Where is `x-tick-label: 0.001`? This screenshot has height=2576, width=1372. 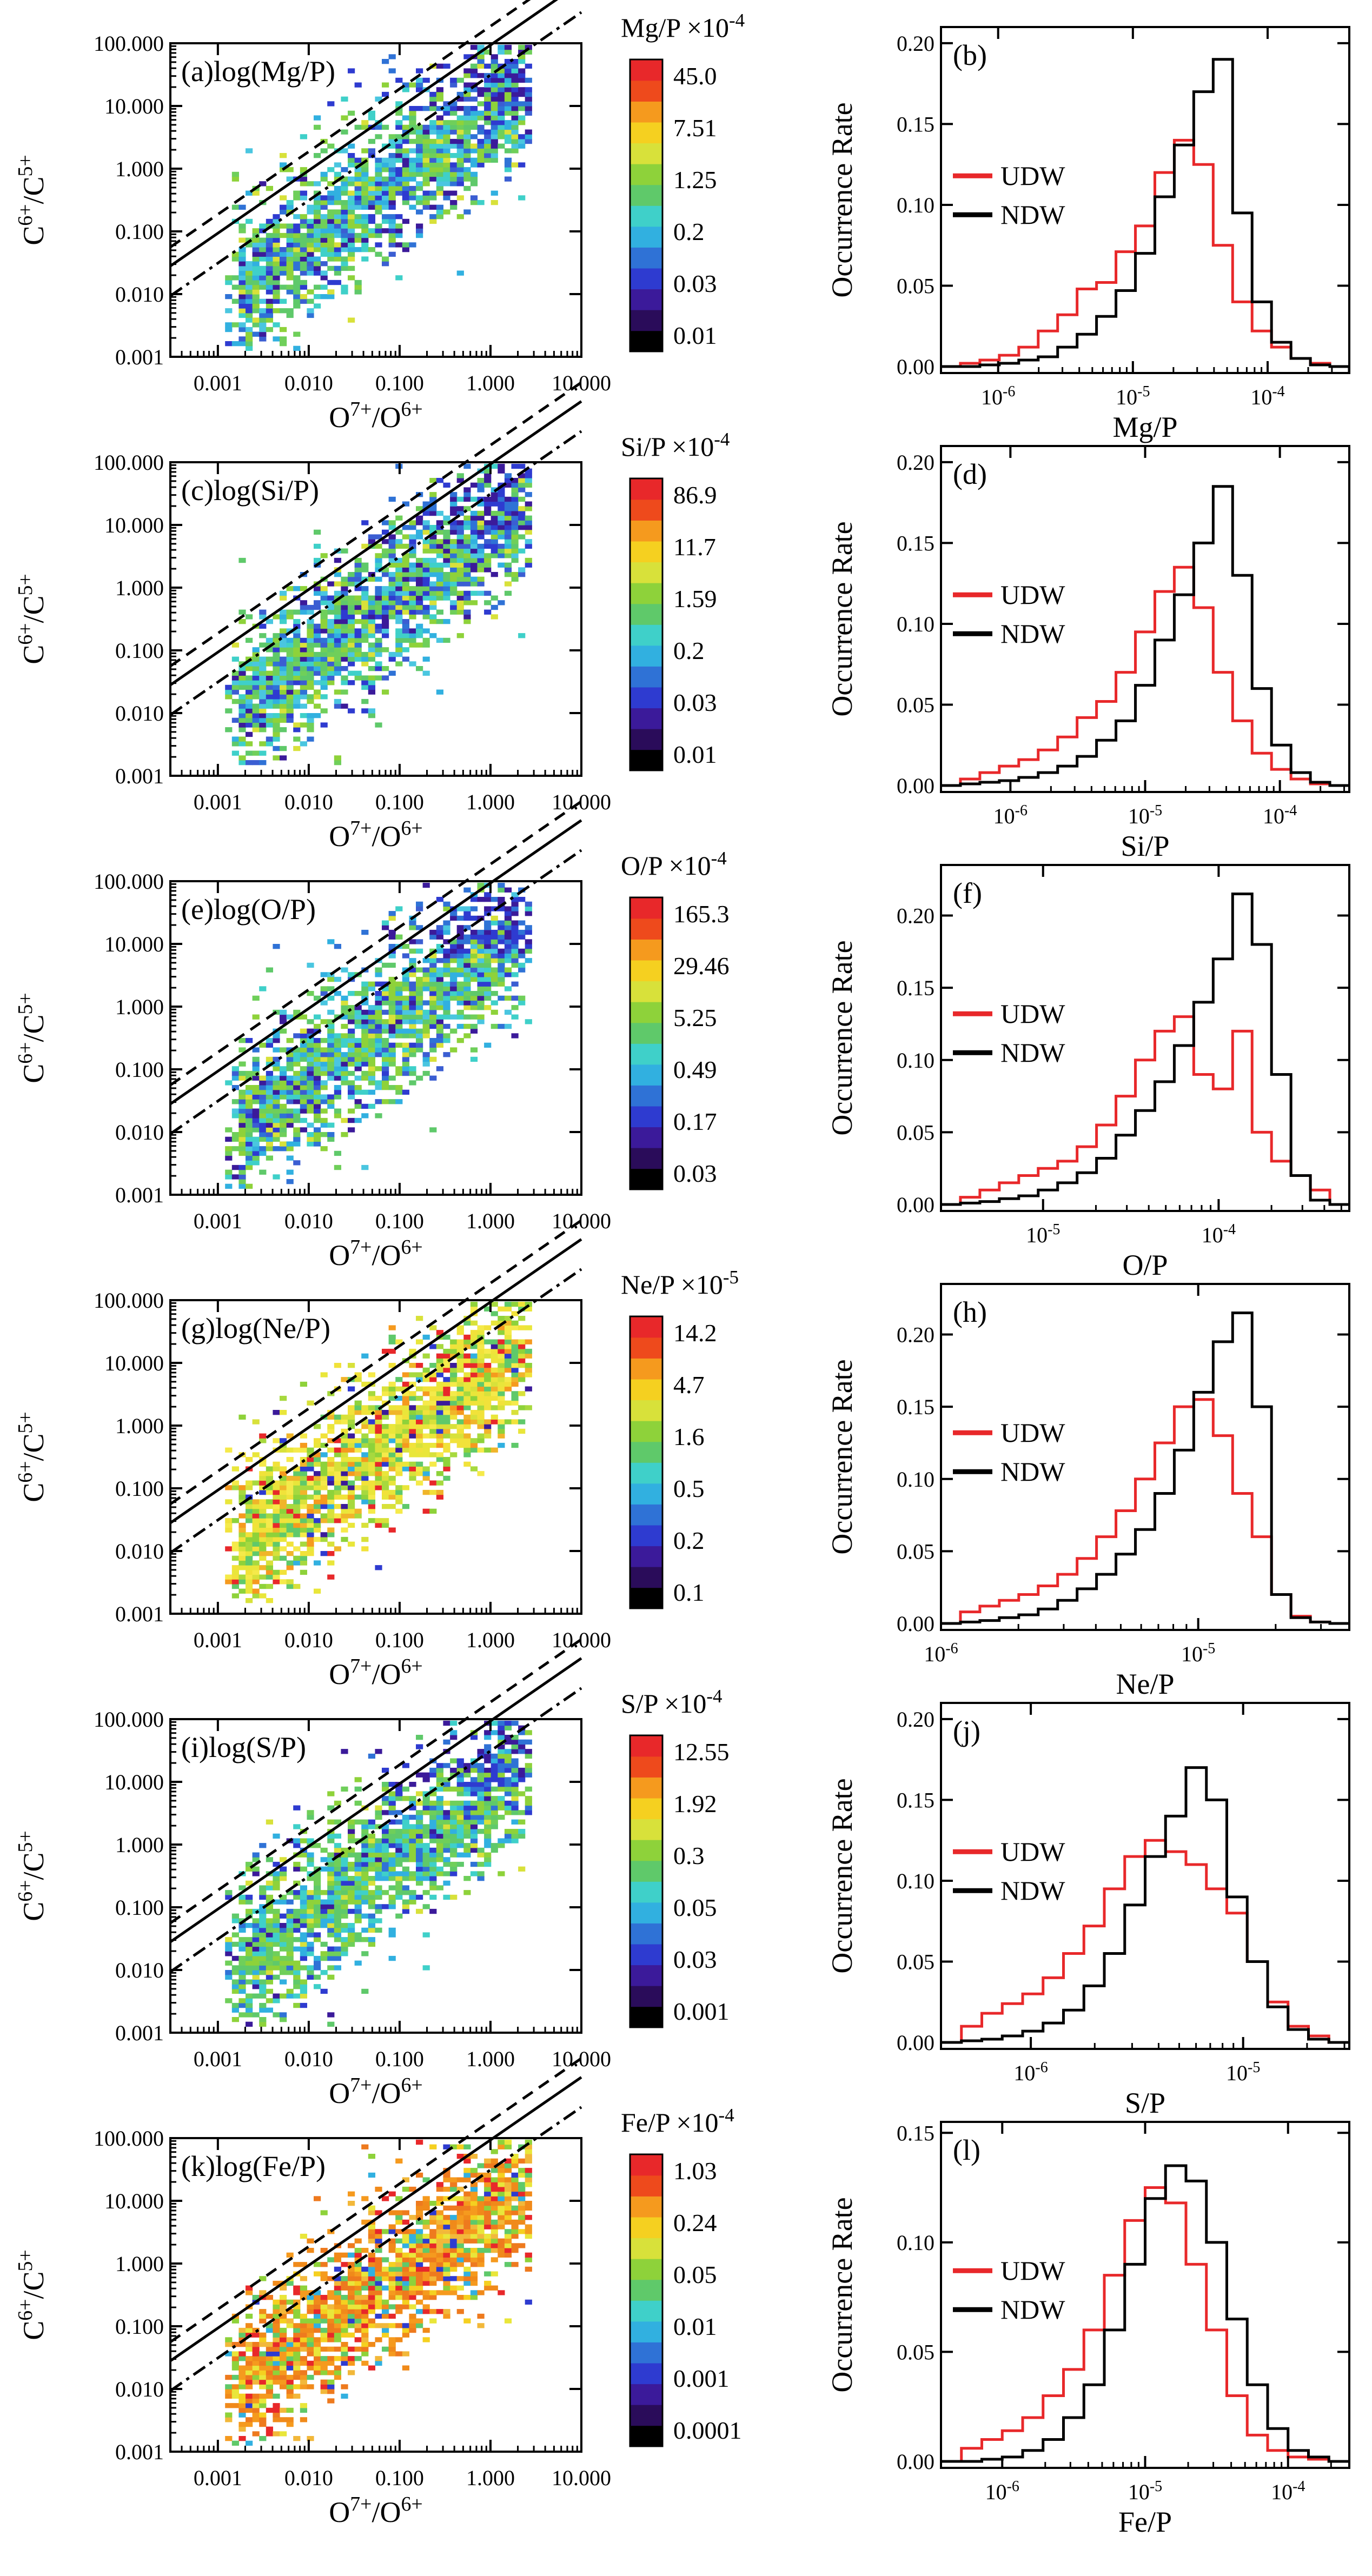 x-tick-label: 0.001 is located at coordinates (218, 1640).